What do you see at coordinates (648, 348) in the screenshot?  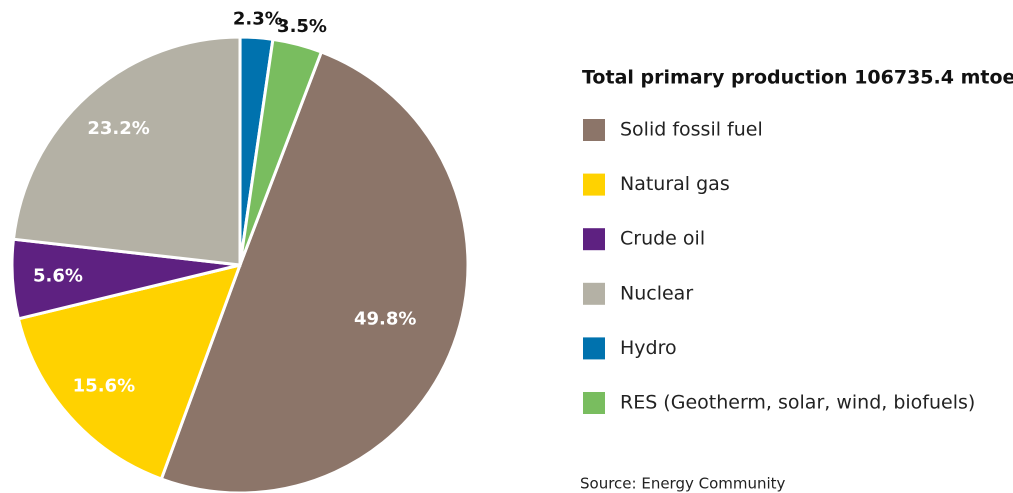 I see `legend-label: Hydro` at bounding box center [648, 348].